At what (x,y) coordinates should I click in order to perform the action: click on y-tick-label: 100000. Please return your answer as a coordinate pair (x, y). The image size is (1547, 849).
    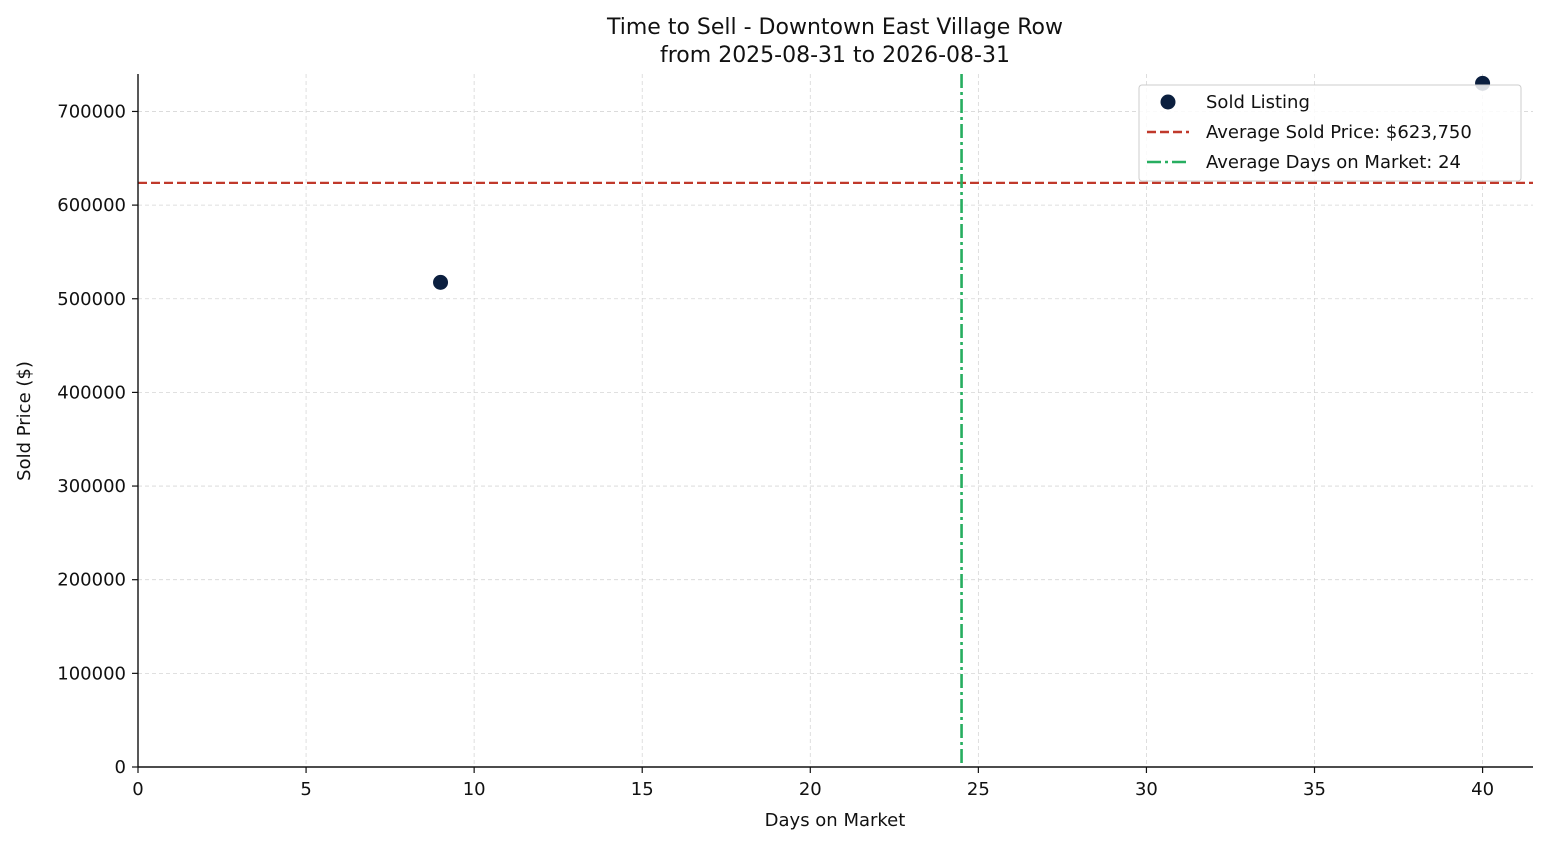
    Looking at the image, I should click on (91, 673).